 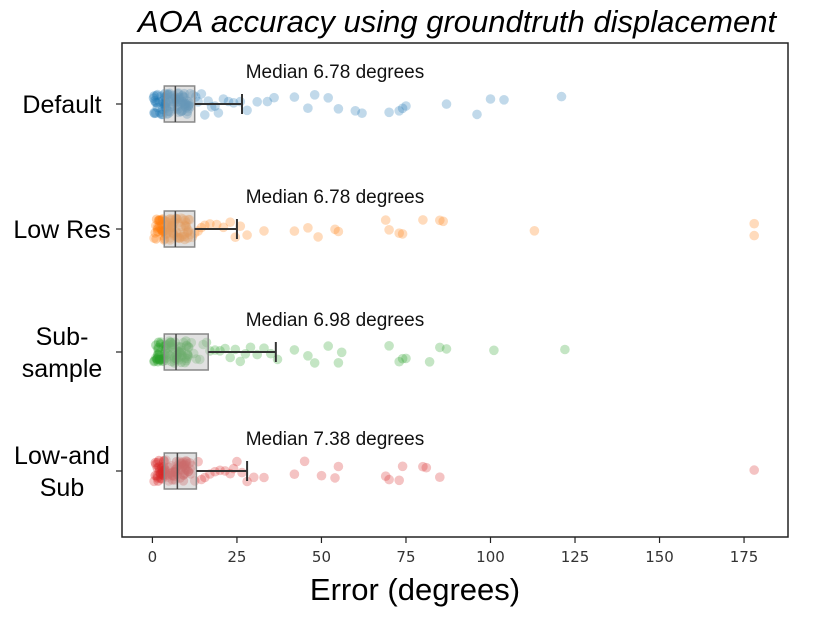 What do you see at coordinates (335, 72) in the screenshot?
I see `median-annotation: Median 6.78 degrees` at bounding box center [335, 72].